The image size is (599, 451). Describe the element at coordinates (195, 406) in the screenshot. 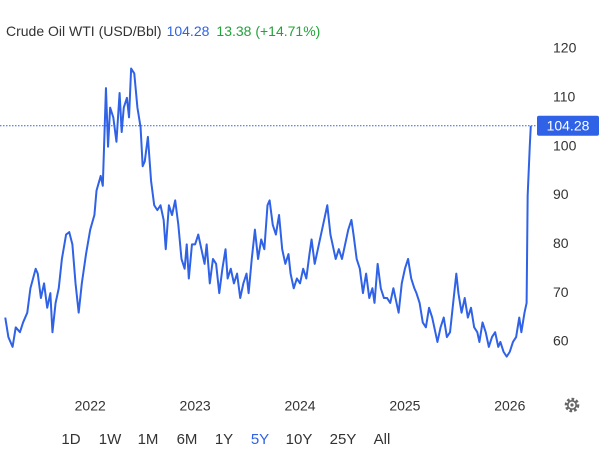

I see `x-tick-label: 2023` at that location.